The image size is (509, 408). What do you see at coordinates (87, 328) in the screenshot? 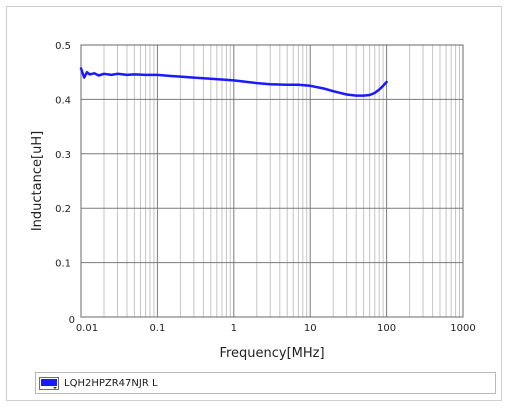
I see `x-tick-label: 0.01` at bounding box center [87, 328].